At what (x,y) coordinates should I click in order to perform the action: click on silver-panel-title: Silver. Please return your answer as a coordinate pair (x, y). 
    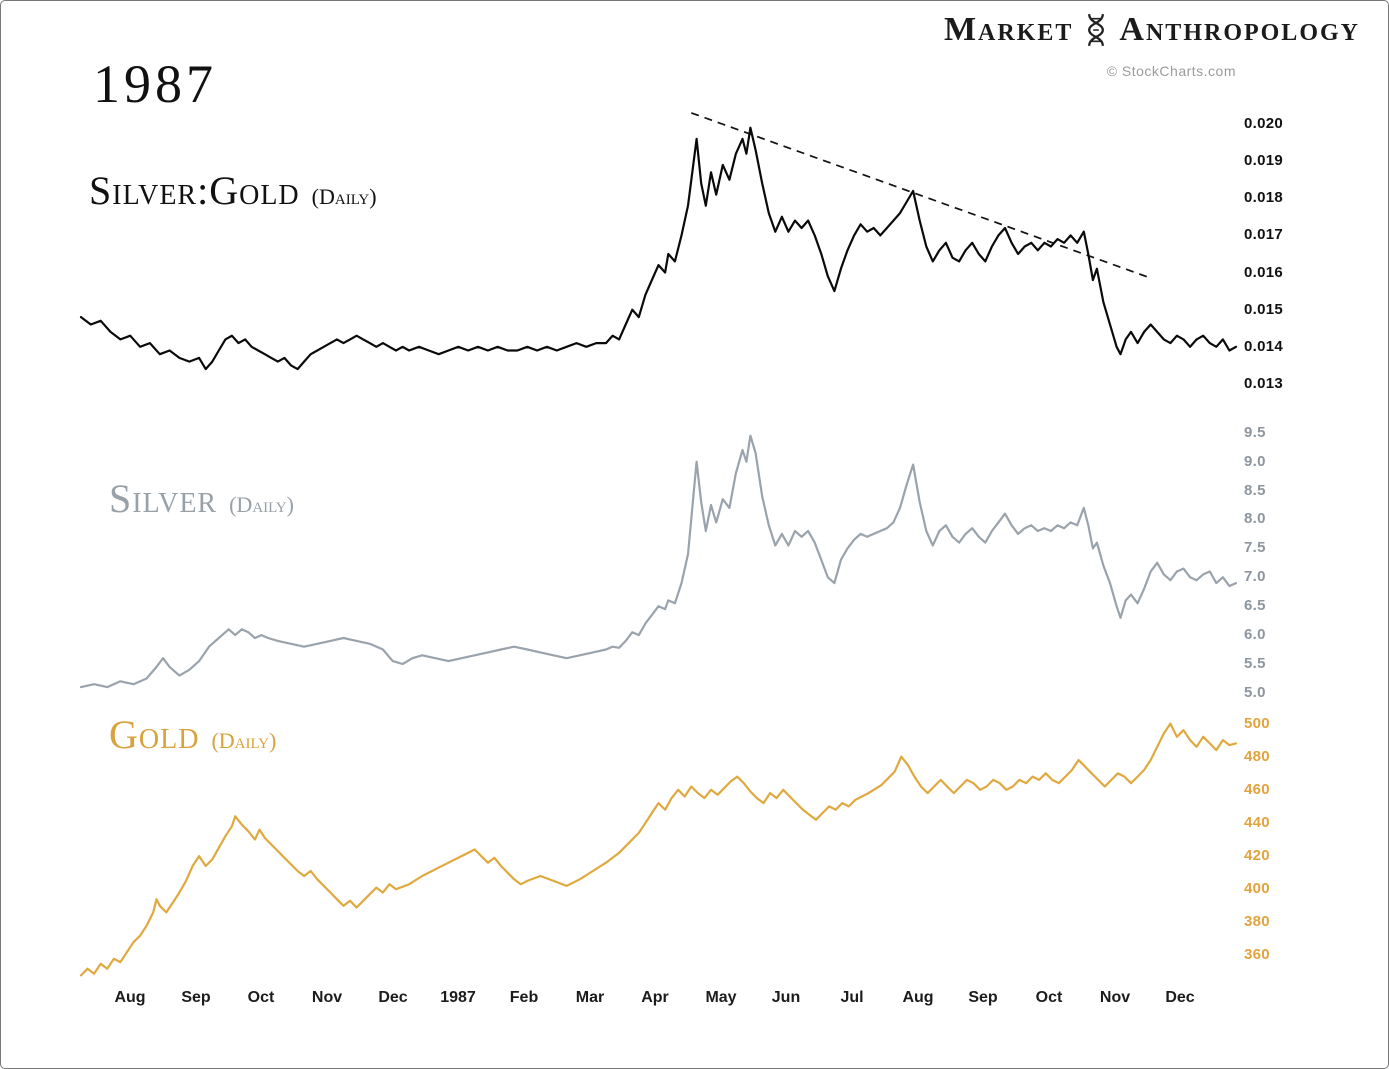
    Looking at the image, I should click on (163, 498).